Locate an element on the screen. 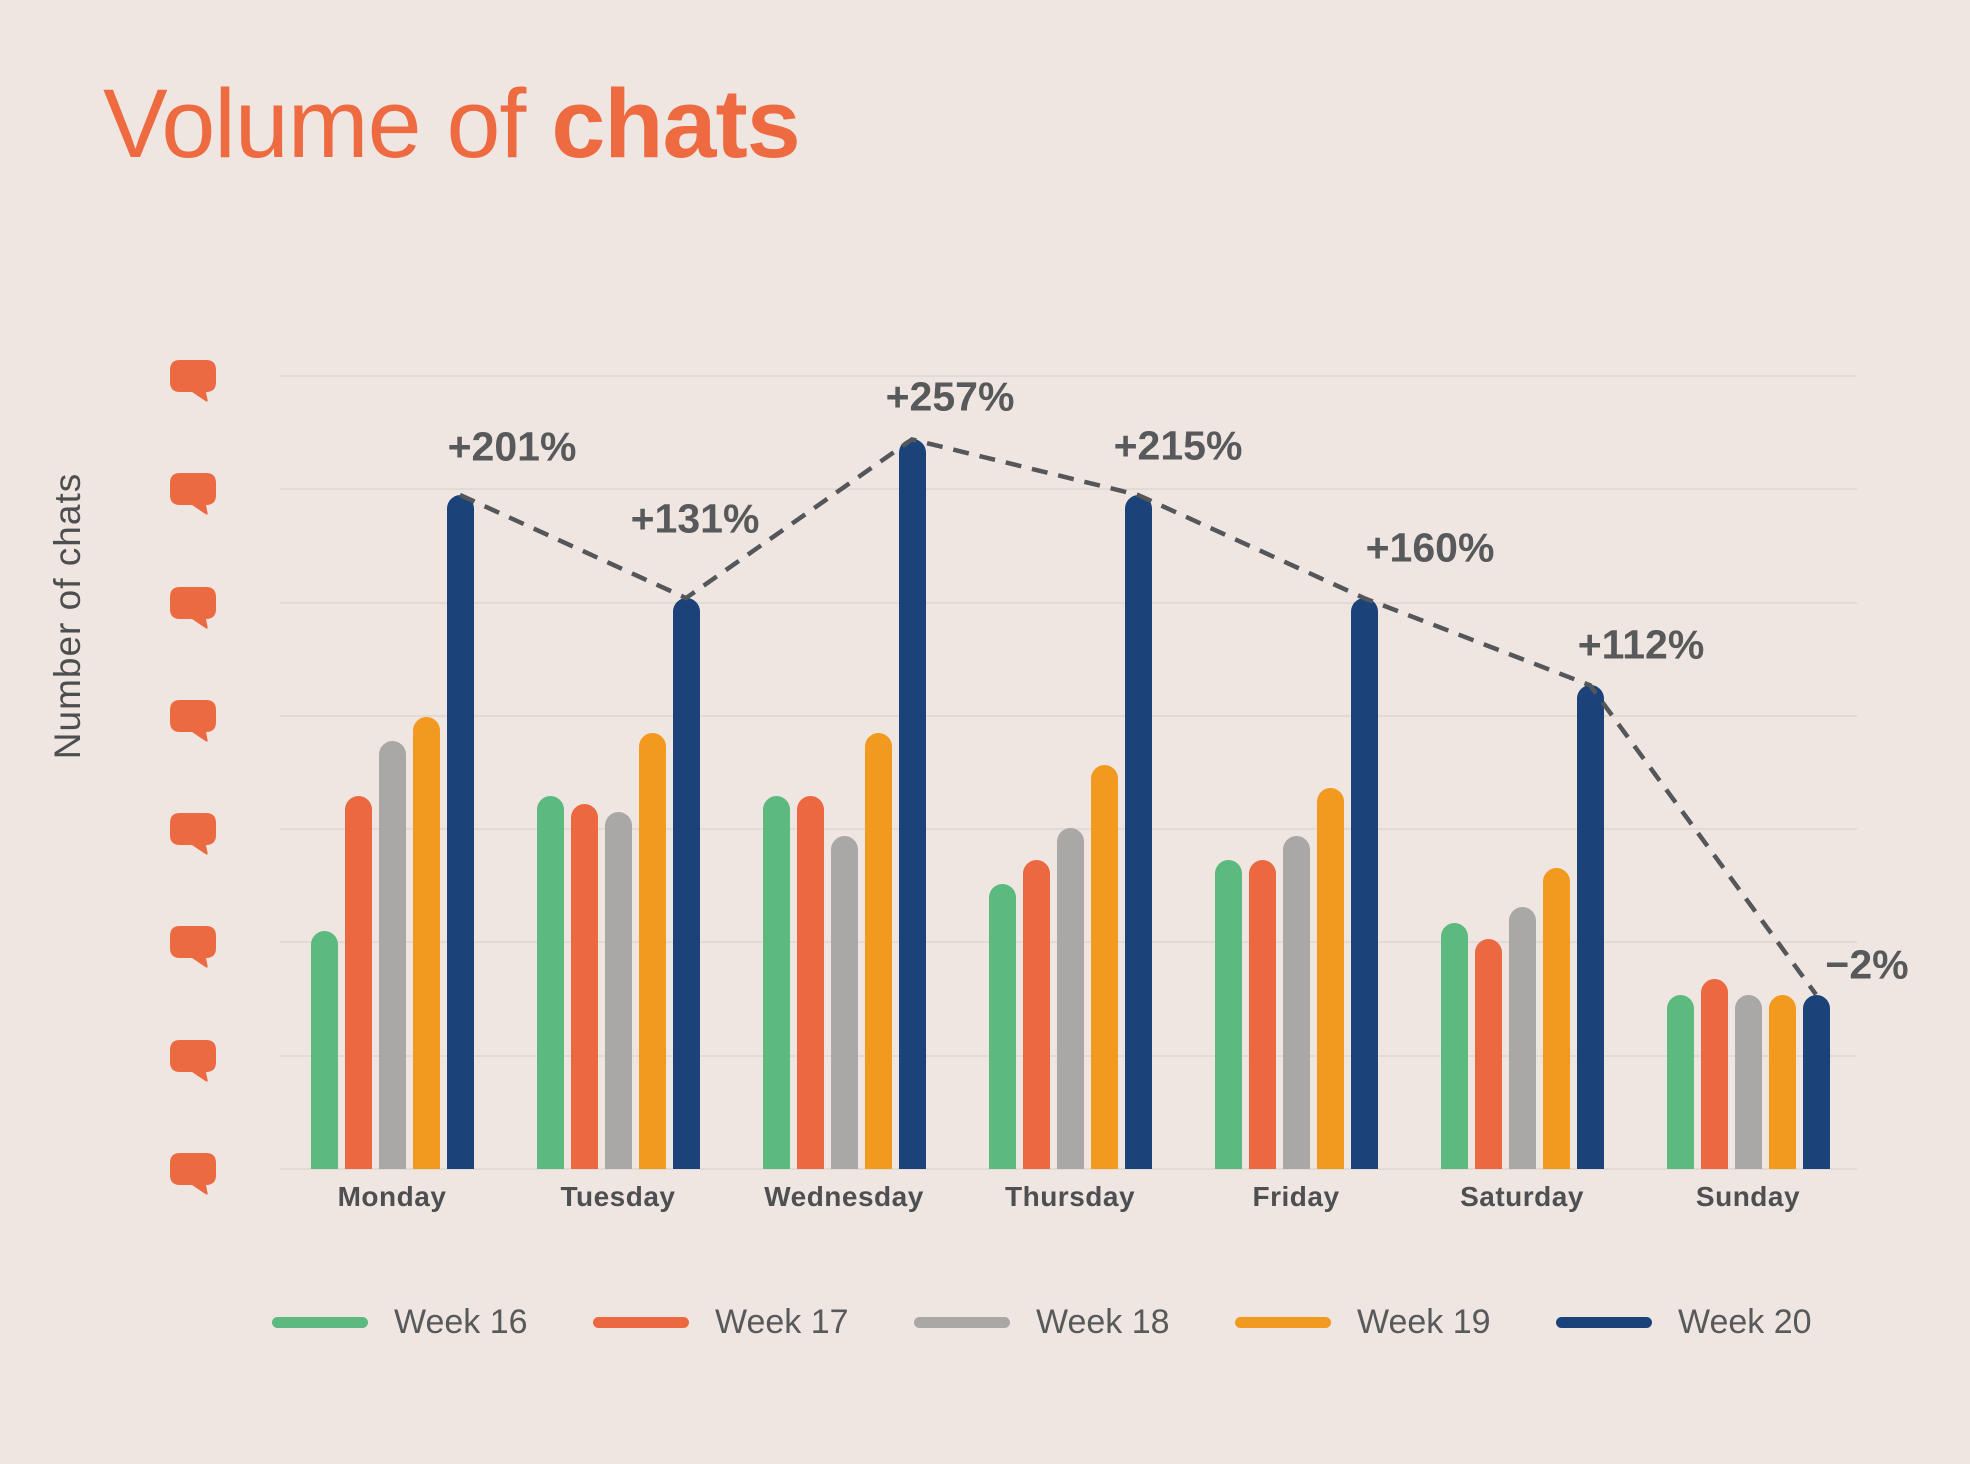 The height and width of the screenshot is (1464, 1970). bar-week18-thursday is located at coordinates (1070, 998).